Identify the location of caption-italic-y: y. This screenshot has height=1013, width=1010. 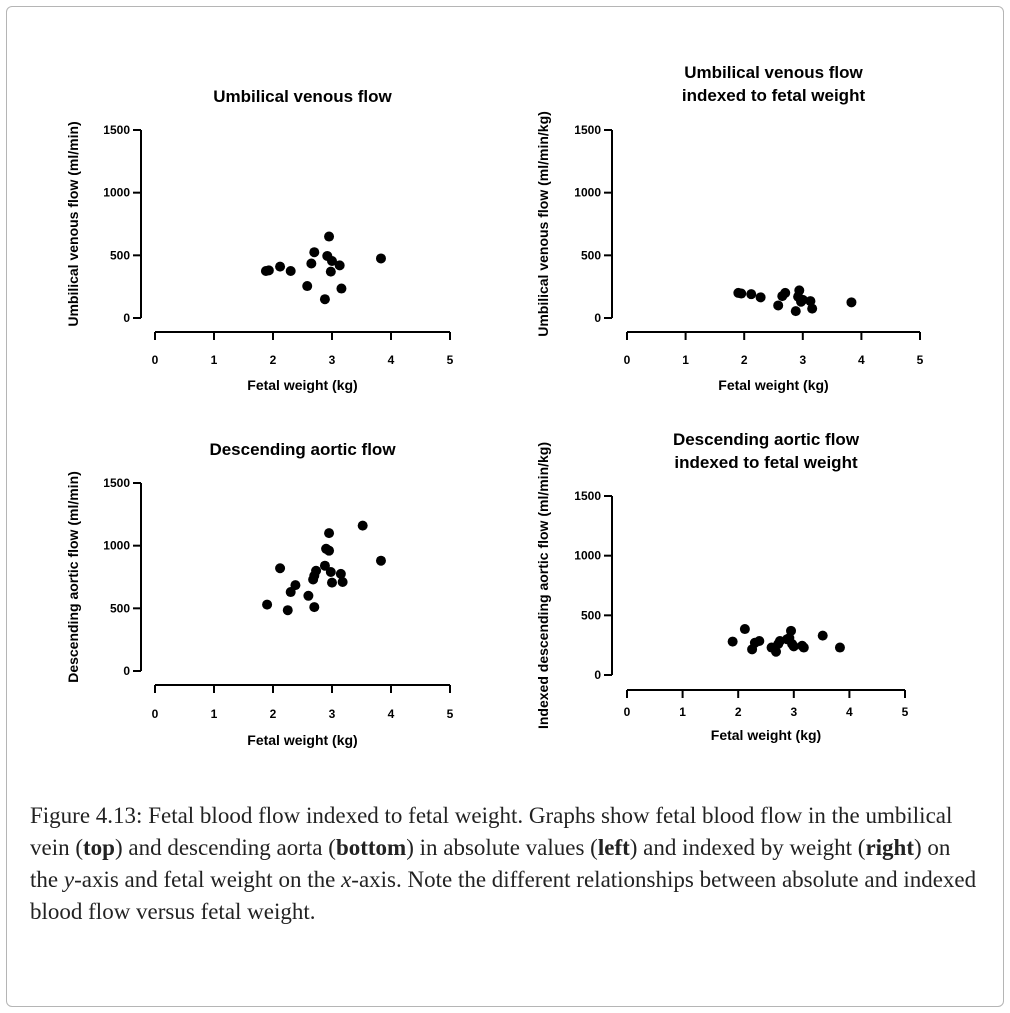
(69, 879).